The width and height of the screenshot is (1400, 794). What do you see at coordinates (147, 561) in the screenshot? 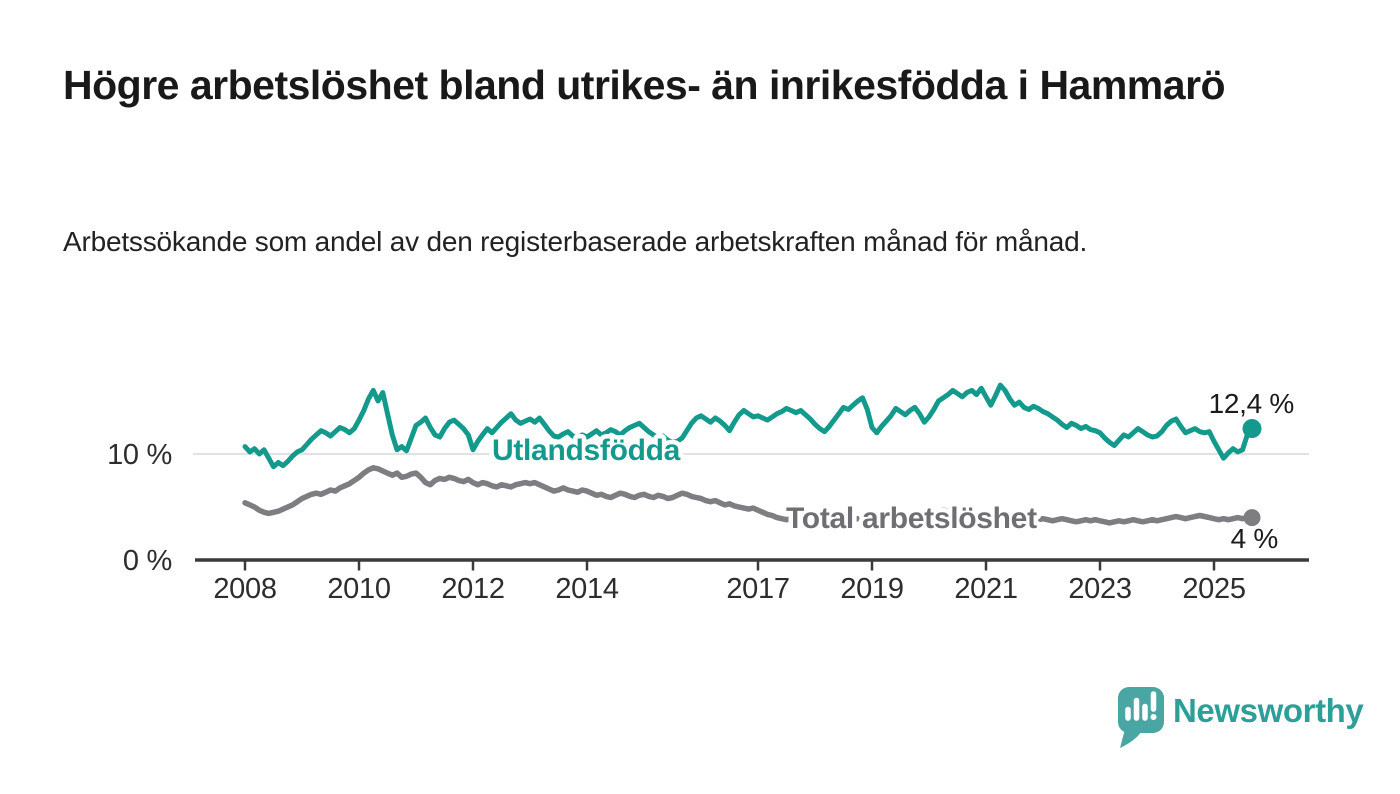
I see `y-axis-label: 0 %` at bounding box center [147, 561].